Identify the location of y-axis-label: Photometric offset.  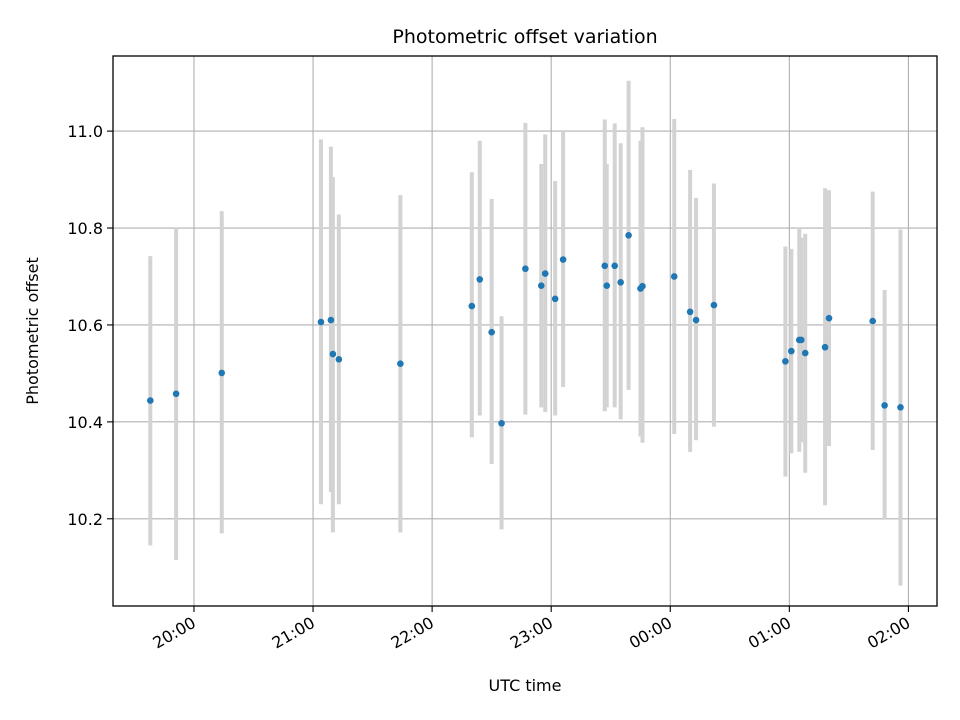
(32, 331).